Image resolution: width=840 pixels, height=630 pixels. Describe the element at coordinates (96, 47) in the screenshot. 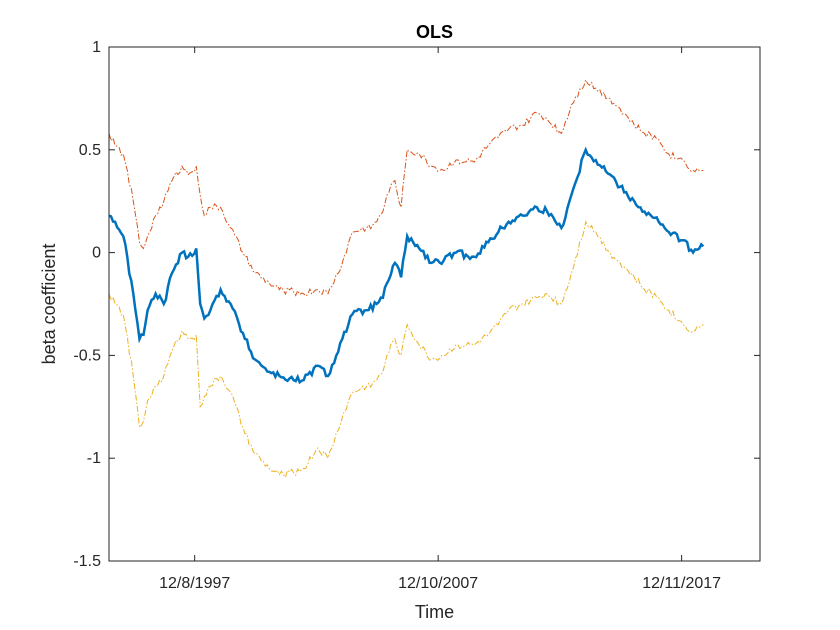

I see `y-tick-label: 1` at that location.